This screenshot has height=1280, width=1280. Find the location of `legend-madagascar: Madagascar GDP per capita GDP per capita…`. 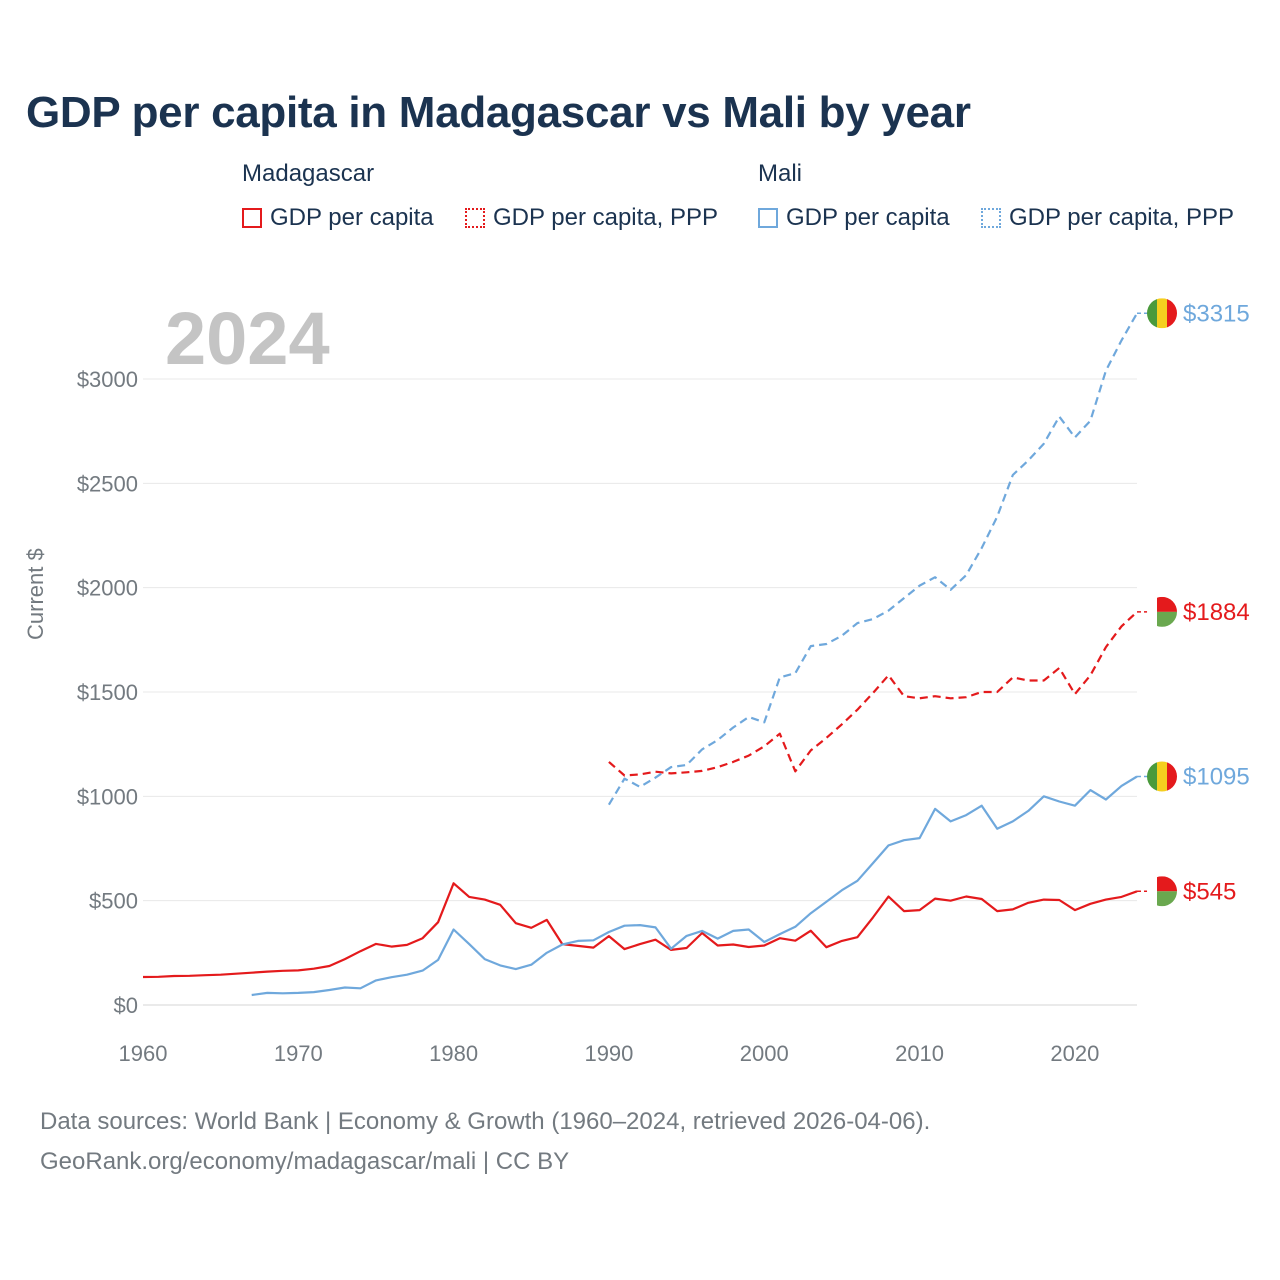

legend-madagascar: Madagascar GDP per capita GDP per capita… is located at coordinates (492, 200).